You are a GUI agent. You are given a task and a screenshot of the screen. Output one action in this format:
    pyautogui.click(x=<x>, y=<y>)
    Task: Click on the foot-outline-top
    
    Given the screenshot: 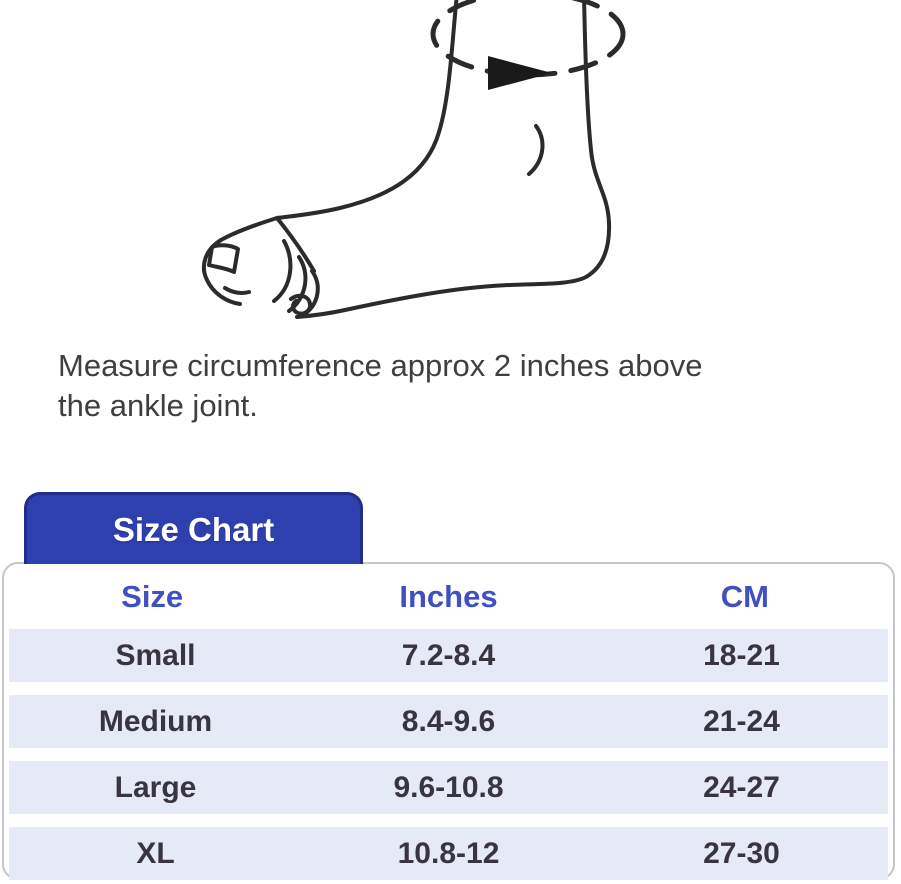 What is the action you would take?
    pyautogui.click(x=367, y=110)
    